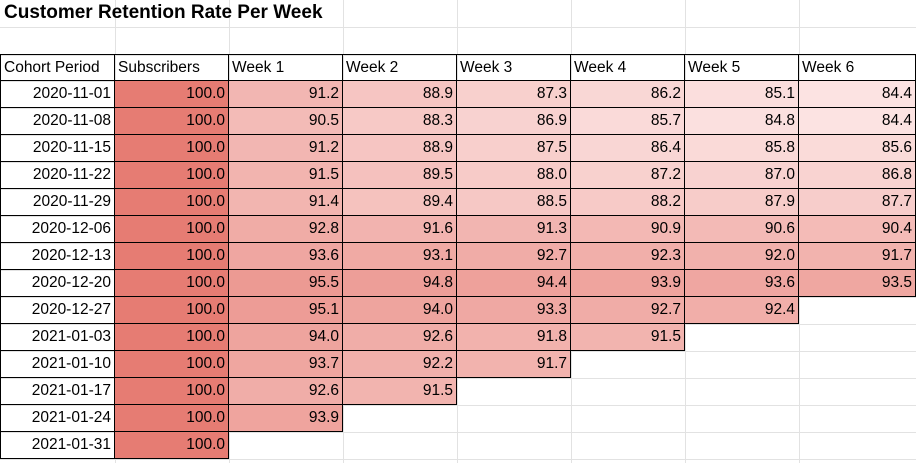 This screenshot has height=463, width=916. Describe the element at coordinates (513, 121) in the screenshot. I see `retention-cell: 86.9` at that location.